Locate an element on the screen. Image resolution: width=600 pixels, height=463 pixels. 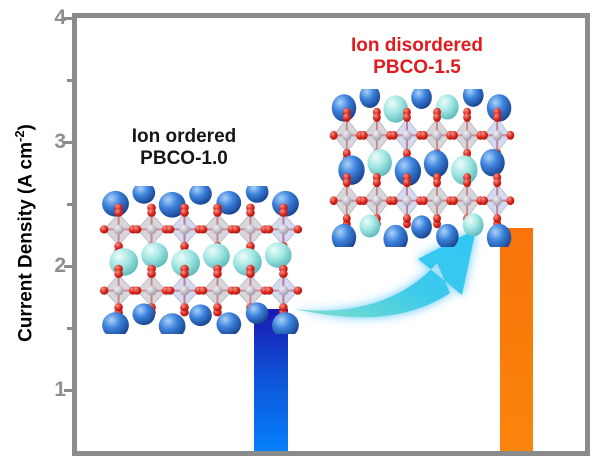
y-tick-label-4: 4 is located at coordinates (60, 17).